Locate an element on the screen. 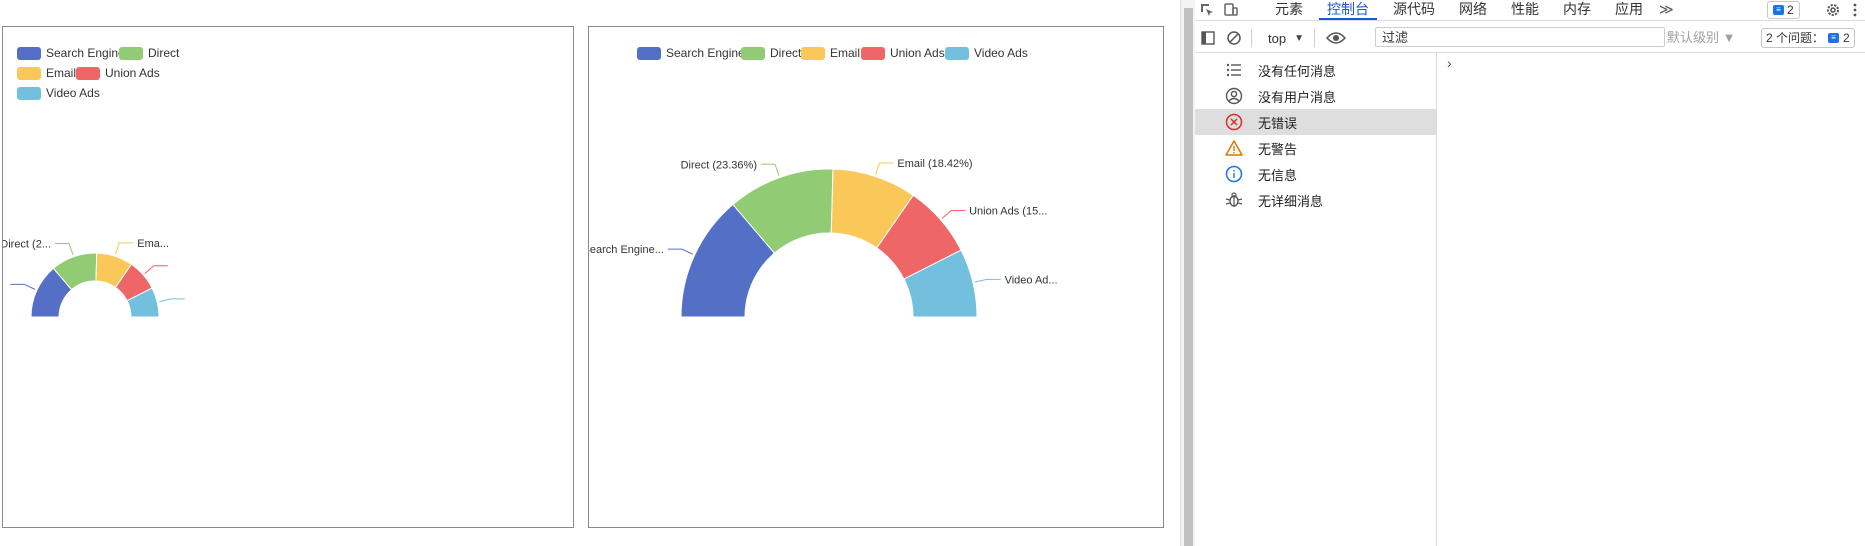  issues-button: 2 个问题： ≡ 2 is located at coordinates (1808, 38).